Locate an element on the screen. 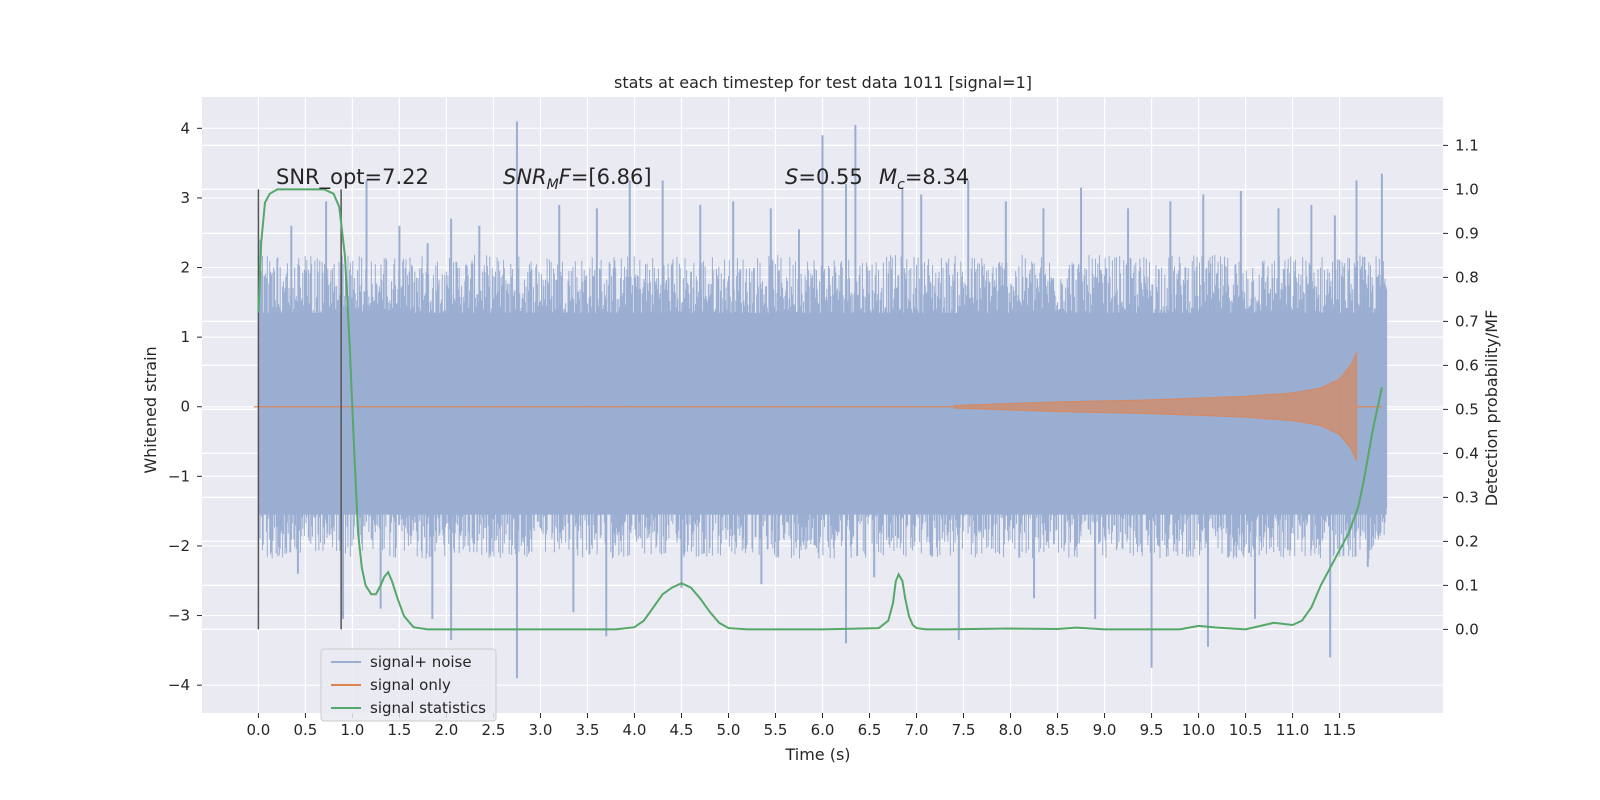 The width and height of the screenshot is (1600, 800). y-tick-label-left: 3 is located at coordinates (185, 198).